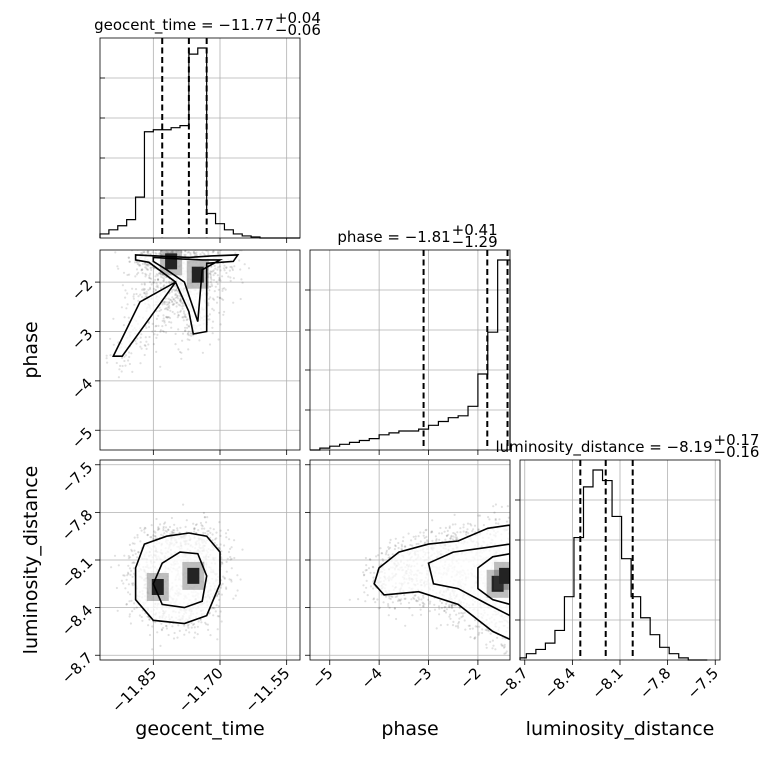 Image resolution: width=760 pixels, height=760 pixels. What do you see at coordinates (31, 560) in the screenshot?
I see `ylabel-luminosity_distance: luminosity_distance` at bounding box center [31, 560].